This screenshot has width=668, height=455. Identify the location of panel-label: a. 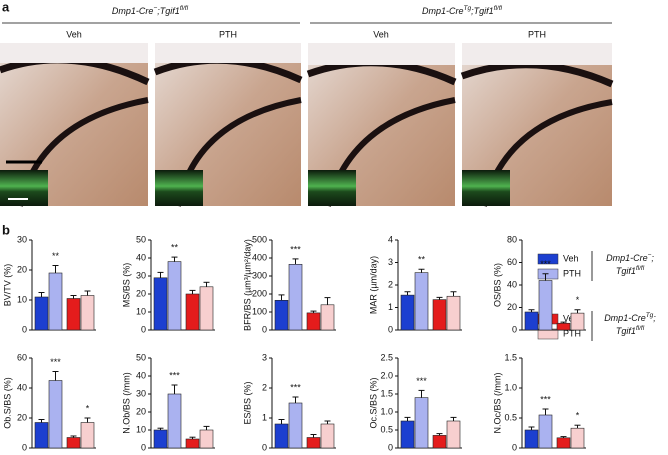
(6, 7).